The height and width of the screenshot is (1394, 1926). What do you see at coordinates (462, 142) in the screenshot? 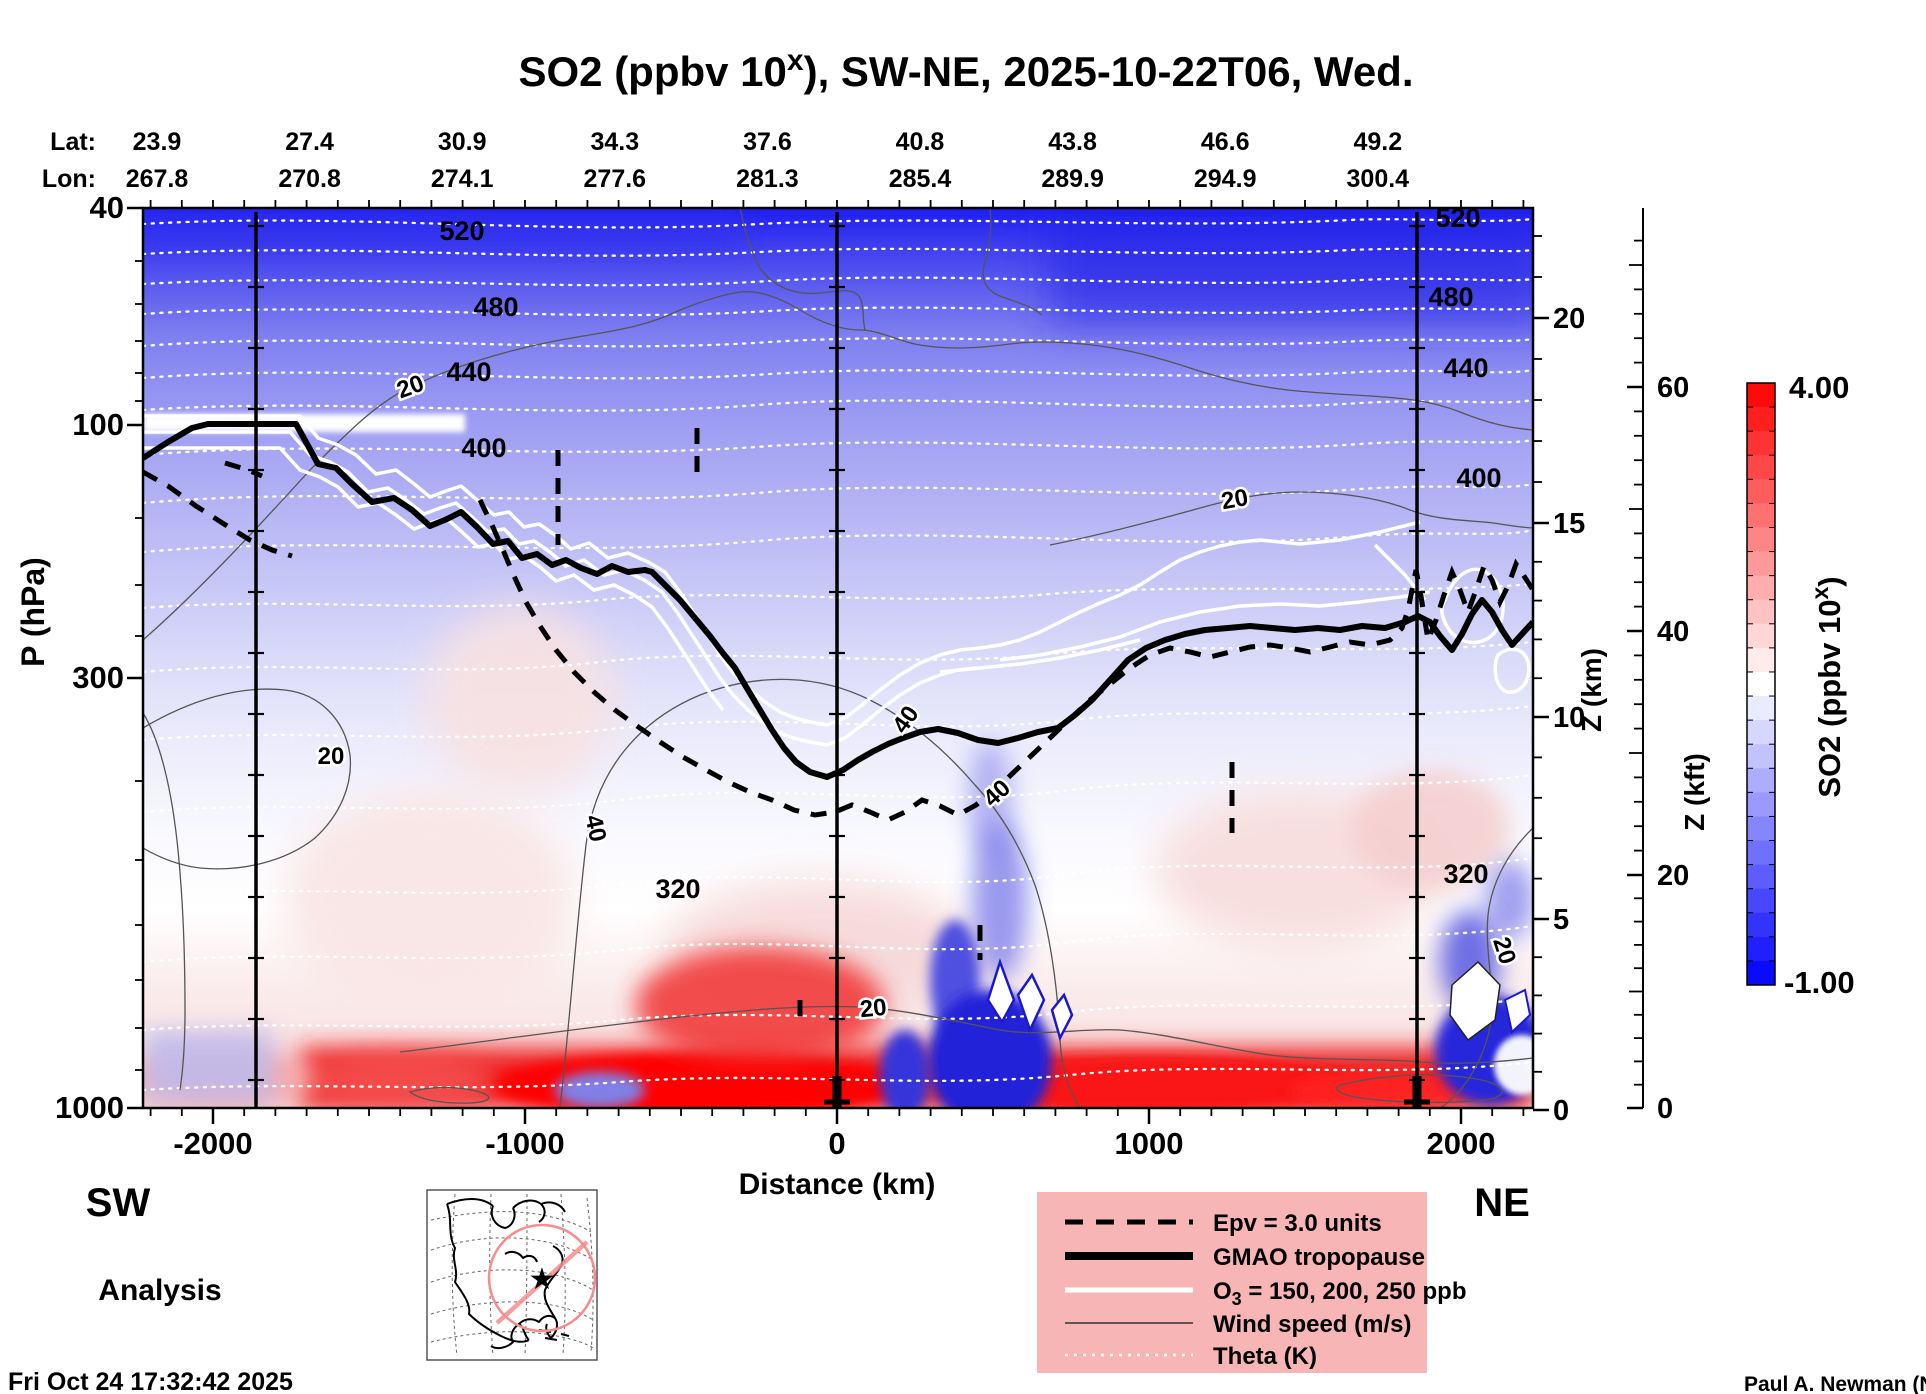
I see `lat-value: 30.9` at bounding box center [462, 142].